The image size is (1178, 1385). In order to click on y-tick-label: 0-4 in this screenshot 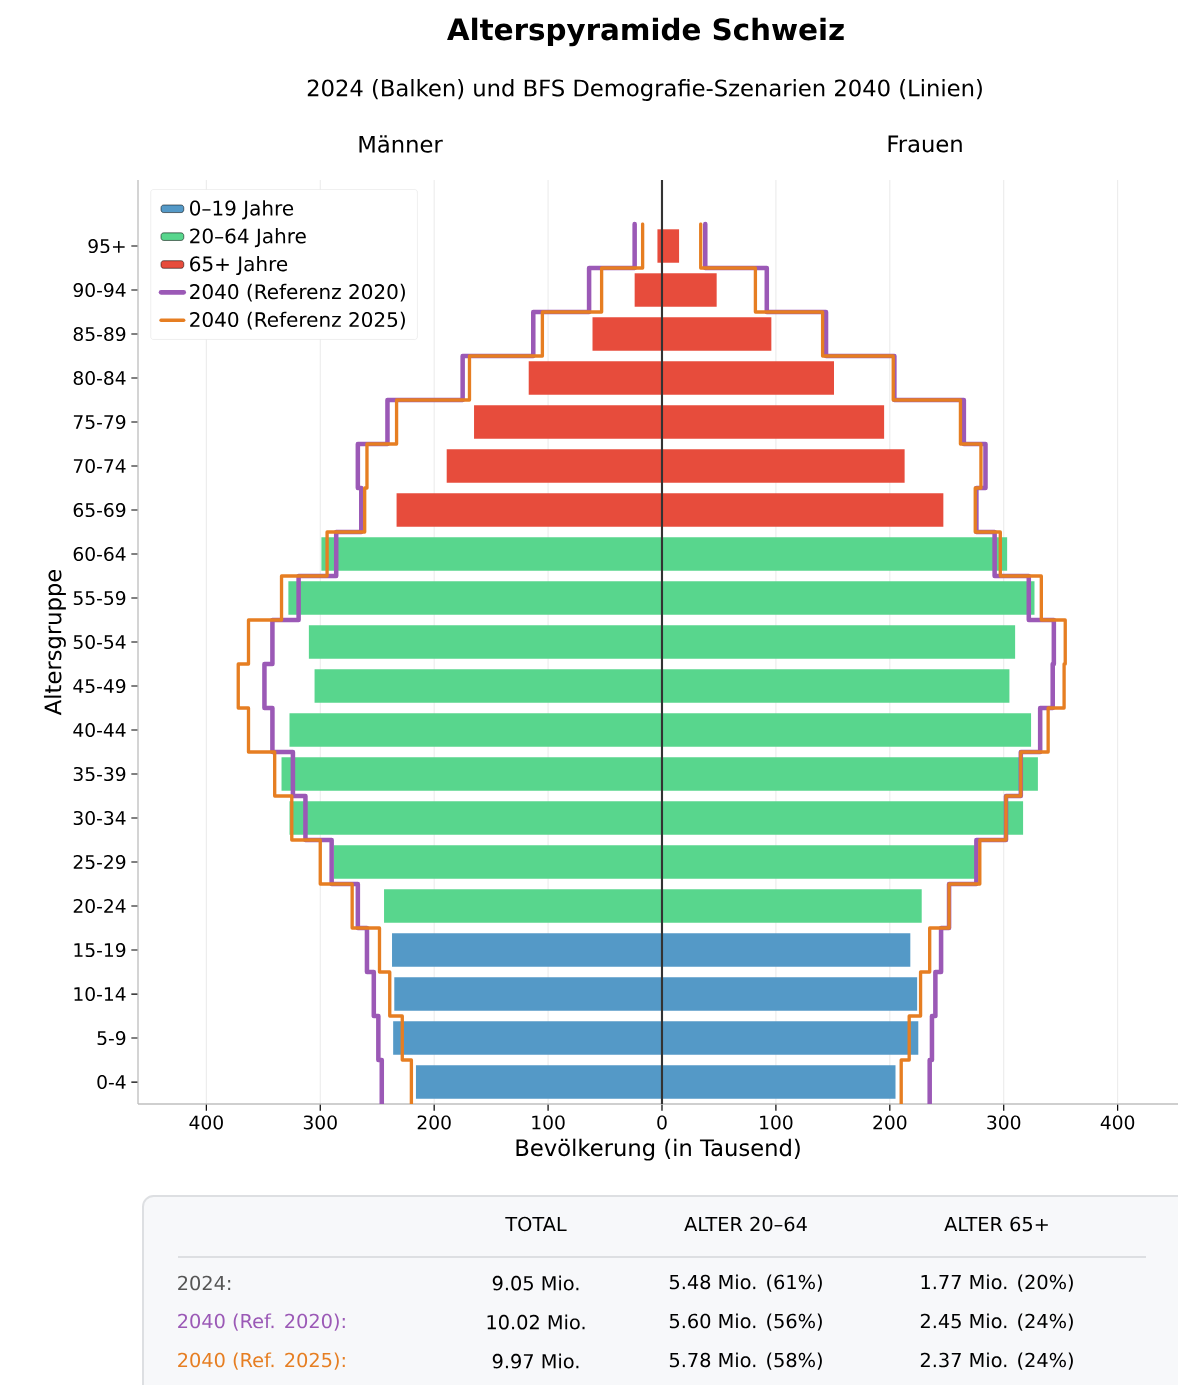, I will do `click(111, 1082)`.